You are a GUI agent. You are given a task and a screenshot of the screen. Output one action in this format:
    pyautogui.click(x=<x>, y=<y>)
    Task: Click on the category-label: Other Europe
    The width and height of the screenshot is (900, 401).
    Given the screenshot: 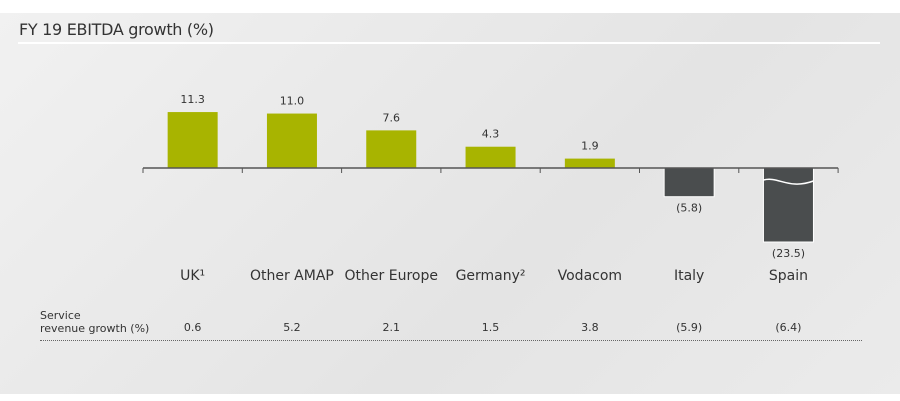 What is the action you would take?
    pyautogui.click(x=391, y=276)
    